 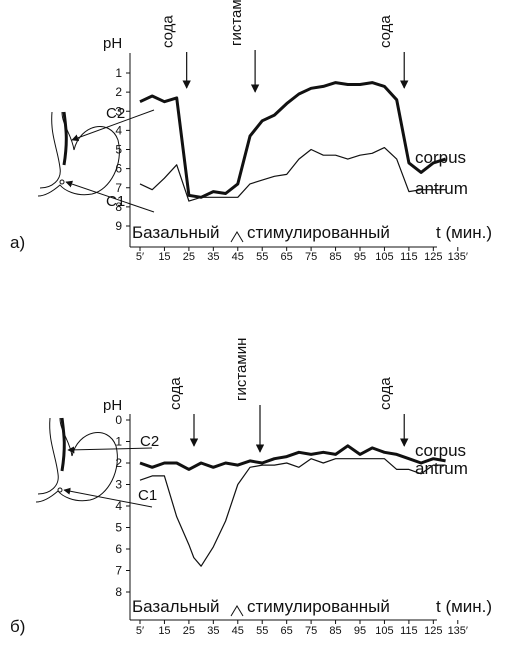 I want to click on stomach-label-c1-b: C1, so click(x=147, y=495).